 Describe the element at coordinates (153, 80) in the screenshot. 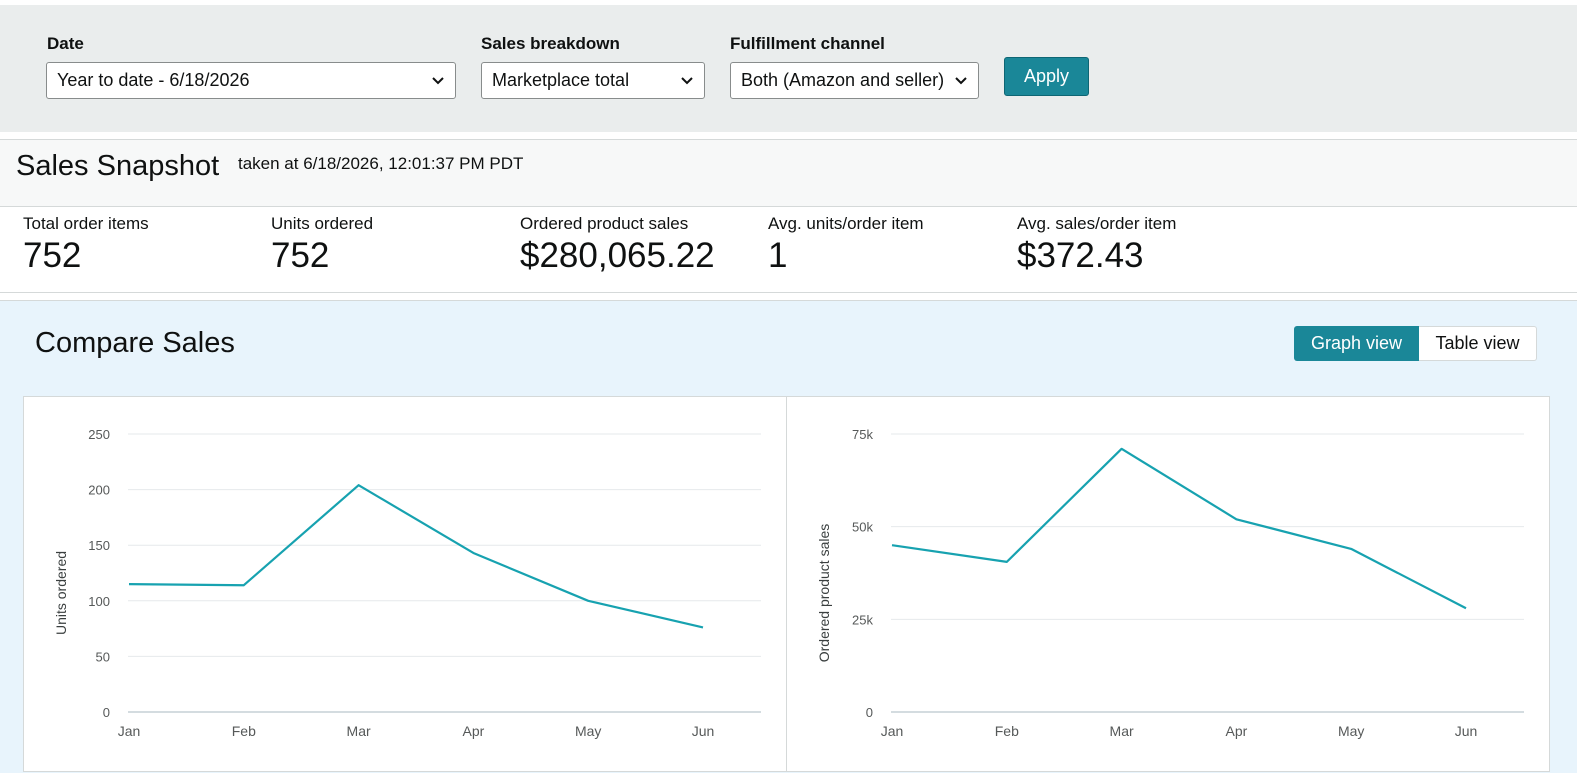

I see `date-select-value: Year to date - 6/18/2026` at that location.